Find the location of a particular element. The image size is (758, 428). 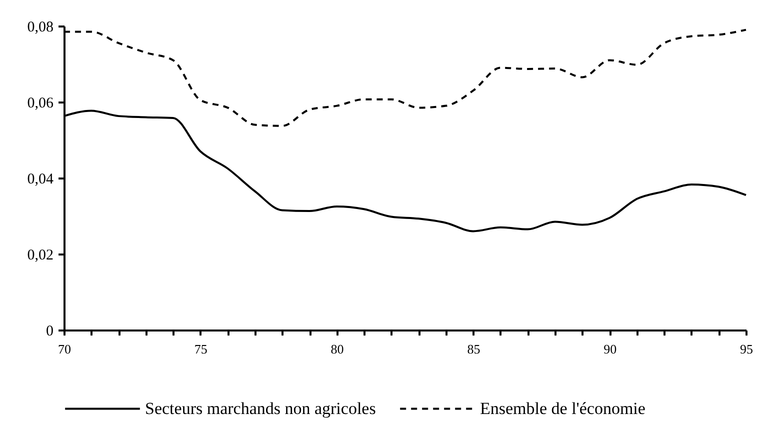

x-tick-label: 90 is located at coordinates (610, 349).